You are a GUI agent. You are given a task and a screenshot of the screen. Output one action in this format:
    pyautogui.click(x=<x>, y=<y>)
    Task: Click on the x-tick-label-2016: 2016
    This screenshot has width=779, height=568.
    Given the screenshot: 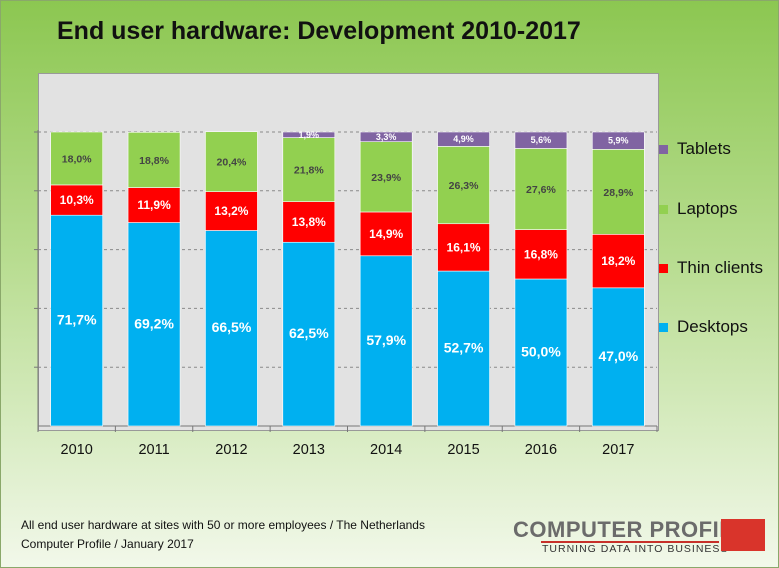 What is the action you would take?
    pyautogui.click(x=541, y=450)
    